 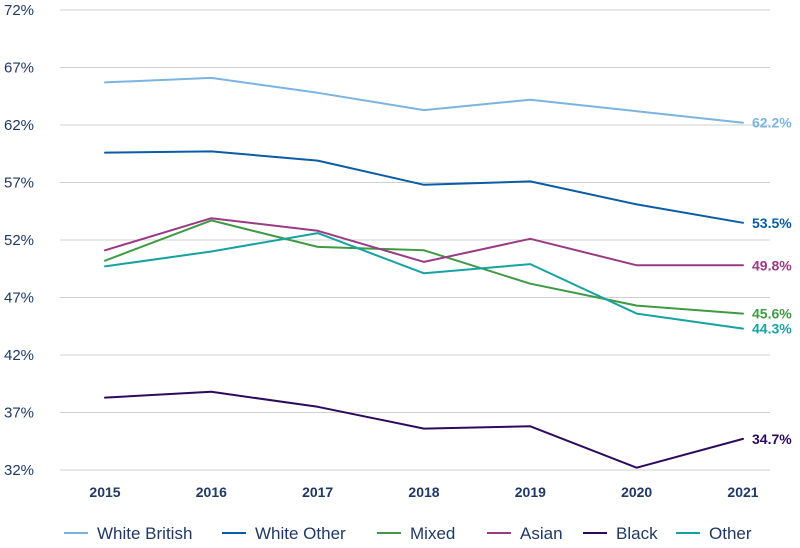 What do you see at coordinates (144, 533) in the screenshot?
I see `legend-label-white-british: White British` at bounding box center [144, 533].